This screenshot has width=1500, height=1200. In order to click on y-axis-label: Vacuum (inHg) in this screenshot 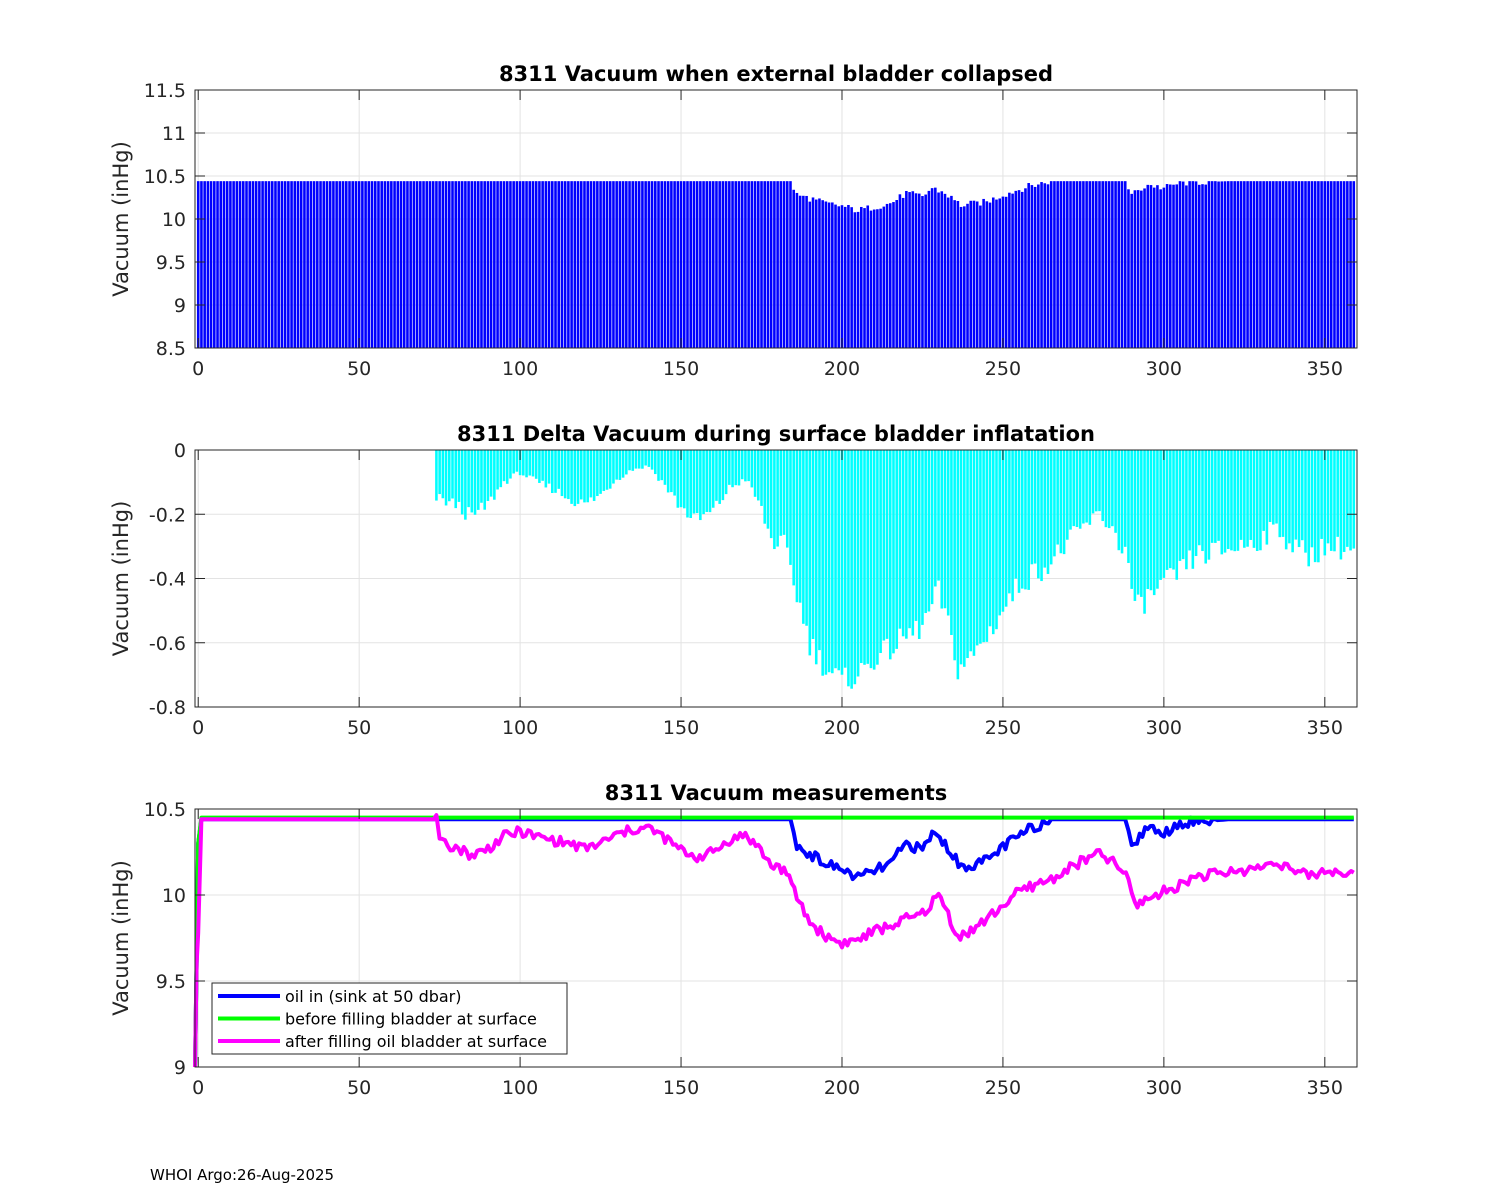, I will do `click(121, 579)`.